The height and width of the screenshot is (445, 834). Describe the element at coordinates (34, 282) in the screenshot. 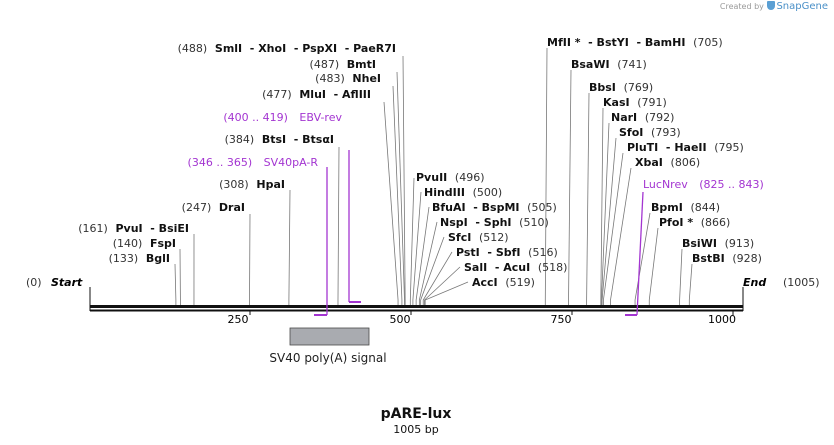

I see `start-position: (0)` at that location.